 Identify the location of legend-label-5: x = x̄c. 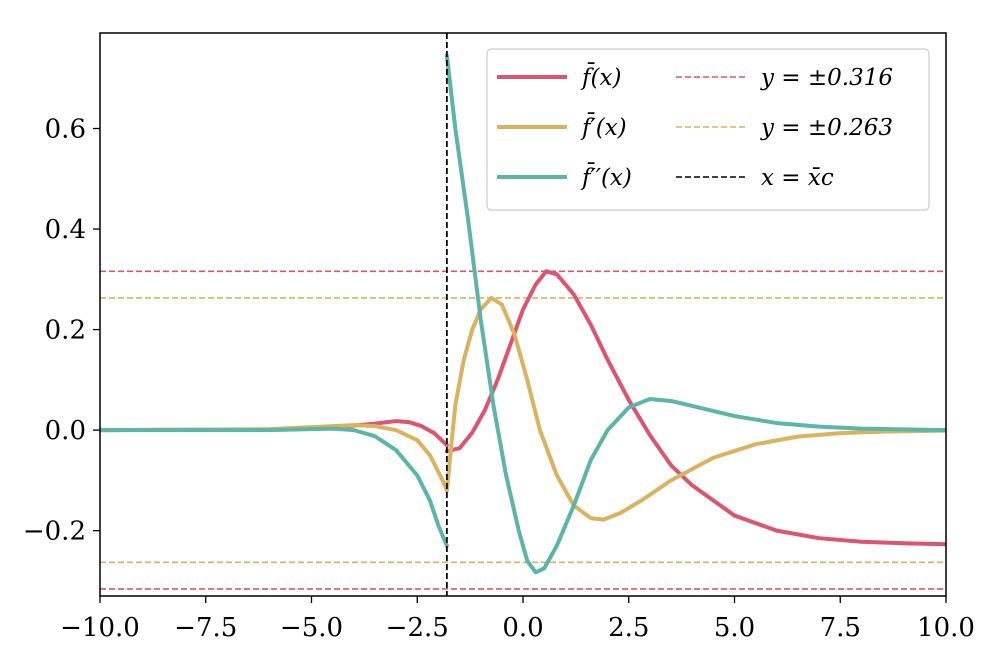
(797, 178).